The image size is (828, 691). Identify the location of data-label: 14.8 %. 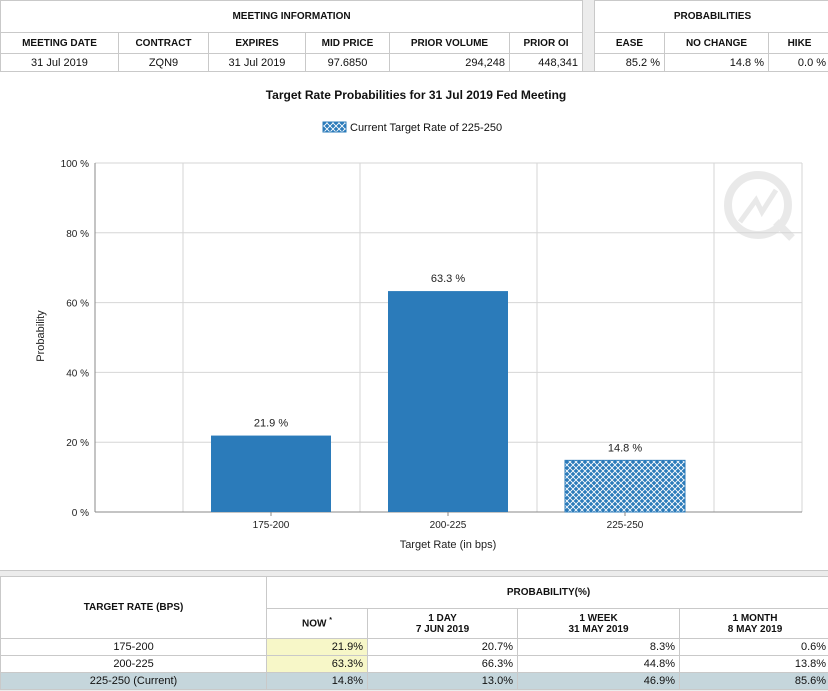
(625, 448).